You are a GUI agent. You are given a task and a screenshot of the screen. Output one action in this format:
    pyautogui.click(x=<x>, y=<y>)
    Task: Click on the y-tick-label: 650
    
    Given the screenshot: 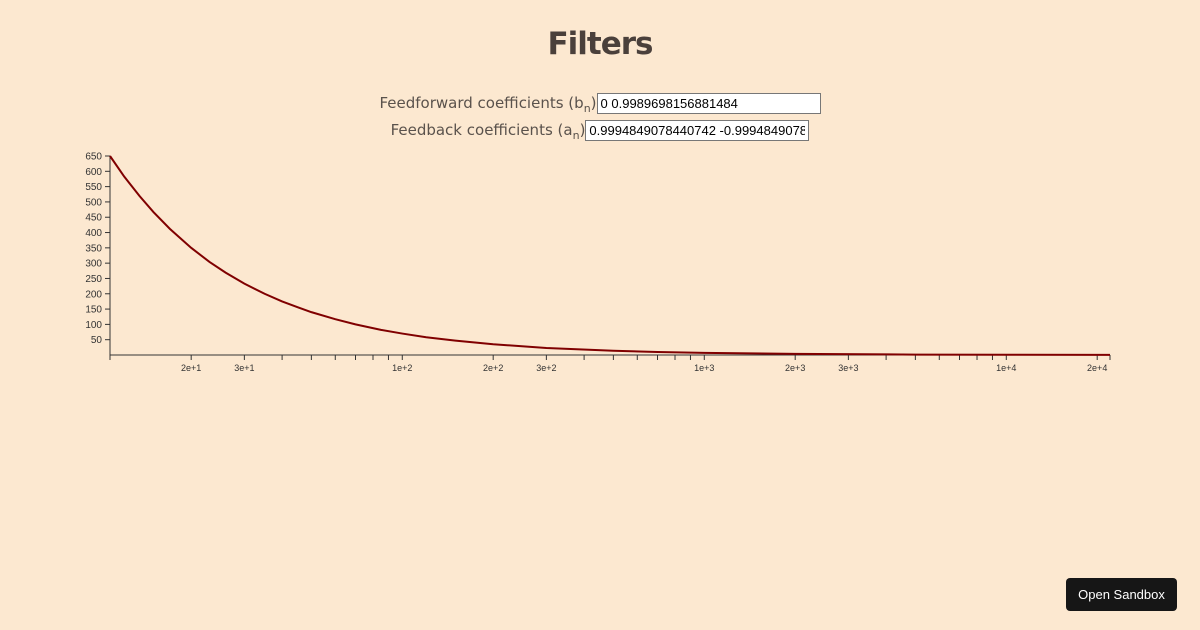 What is the action you would take?
    pyautogui.click(x=93, y=157)
    